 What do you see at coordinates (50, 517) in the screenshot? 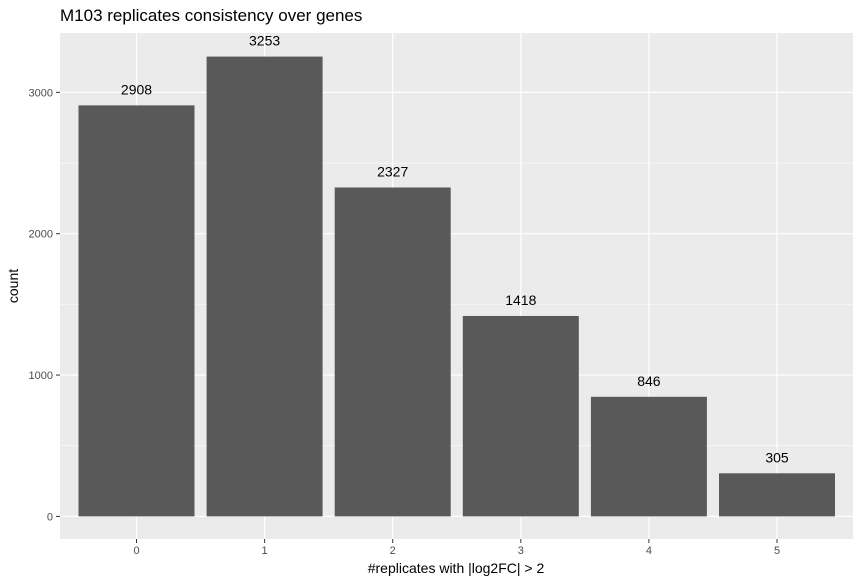
I see `y-tick-label: 0` at bounding box center [50, 517].